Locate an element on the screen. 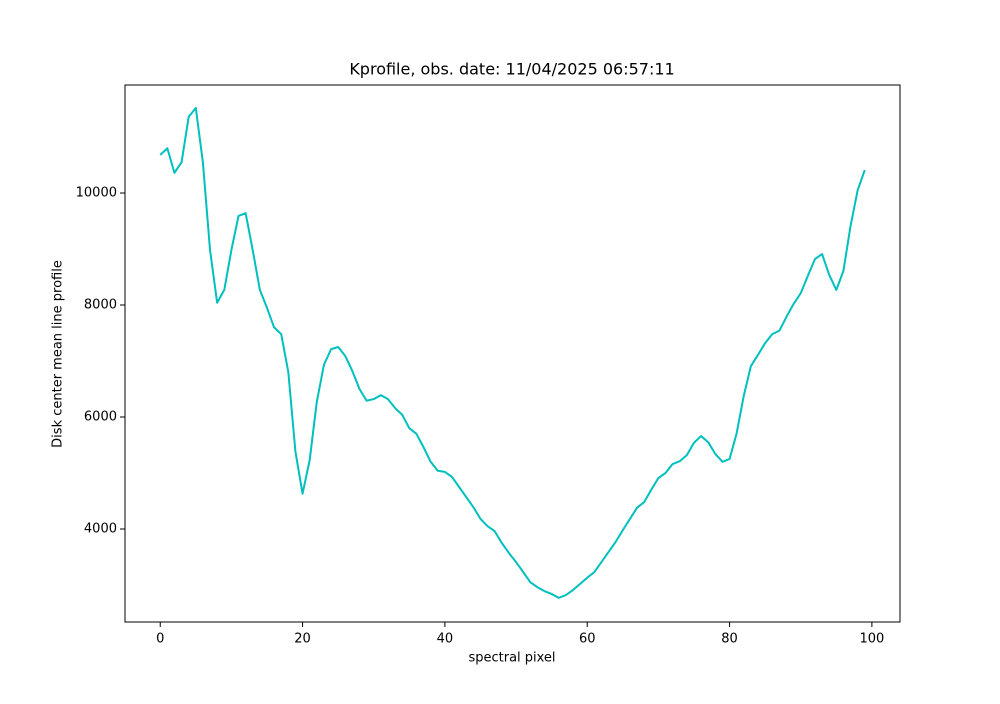 This screenshot has height=704, width=1000. x-tick-label: 0 is located at coordinates (160, 639).